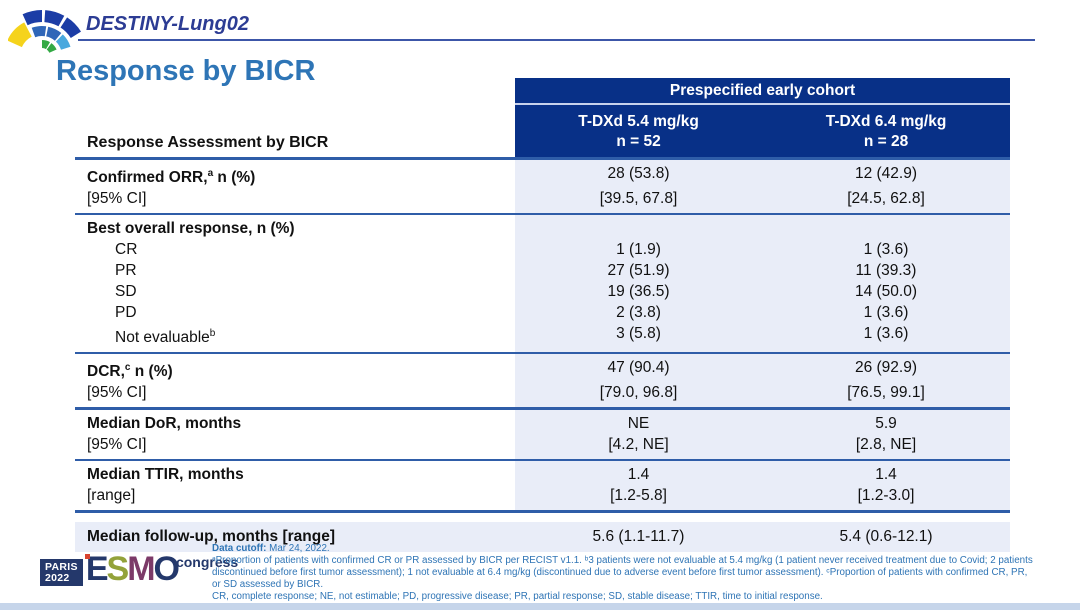 This screenshot has width=1080, height=610. Describe the element at coordinates (542, 474) in the screenshot. I see `table-row: Median TTIR, months 1.4 1.4` at that location.